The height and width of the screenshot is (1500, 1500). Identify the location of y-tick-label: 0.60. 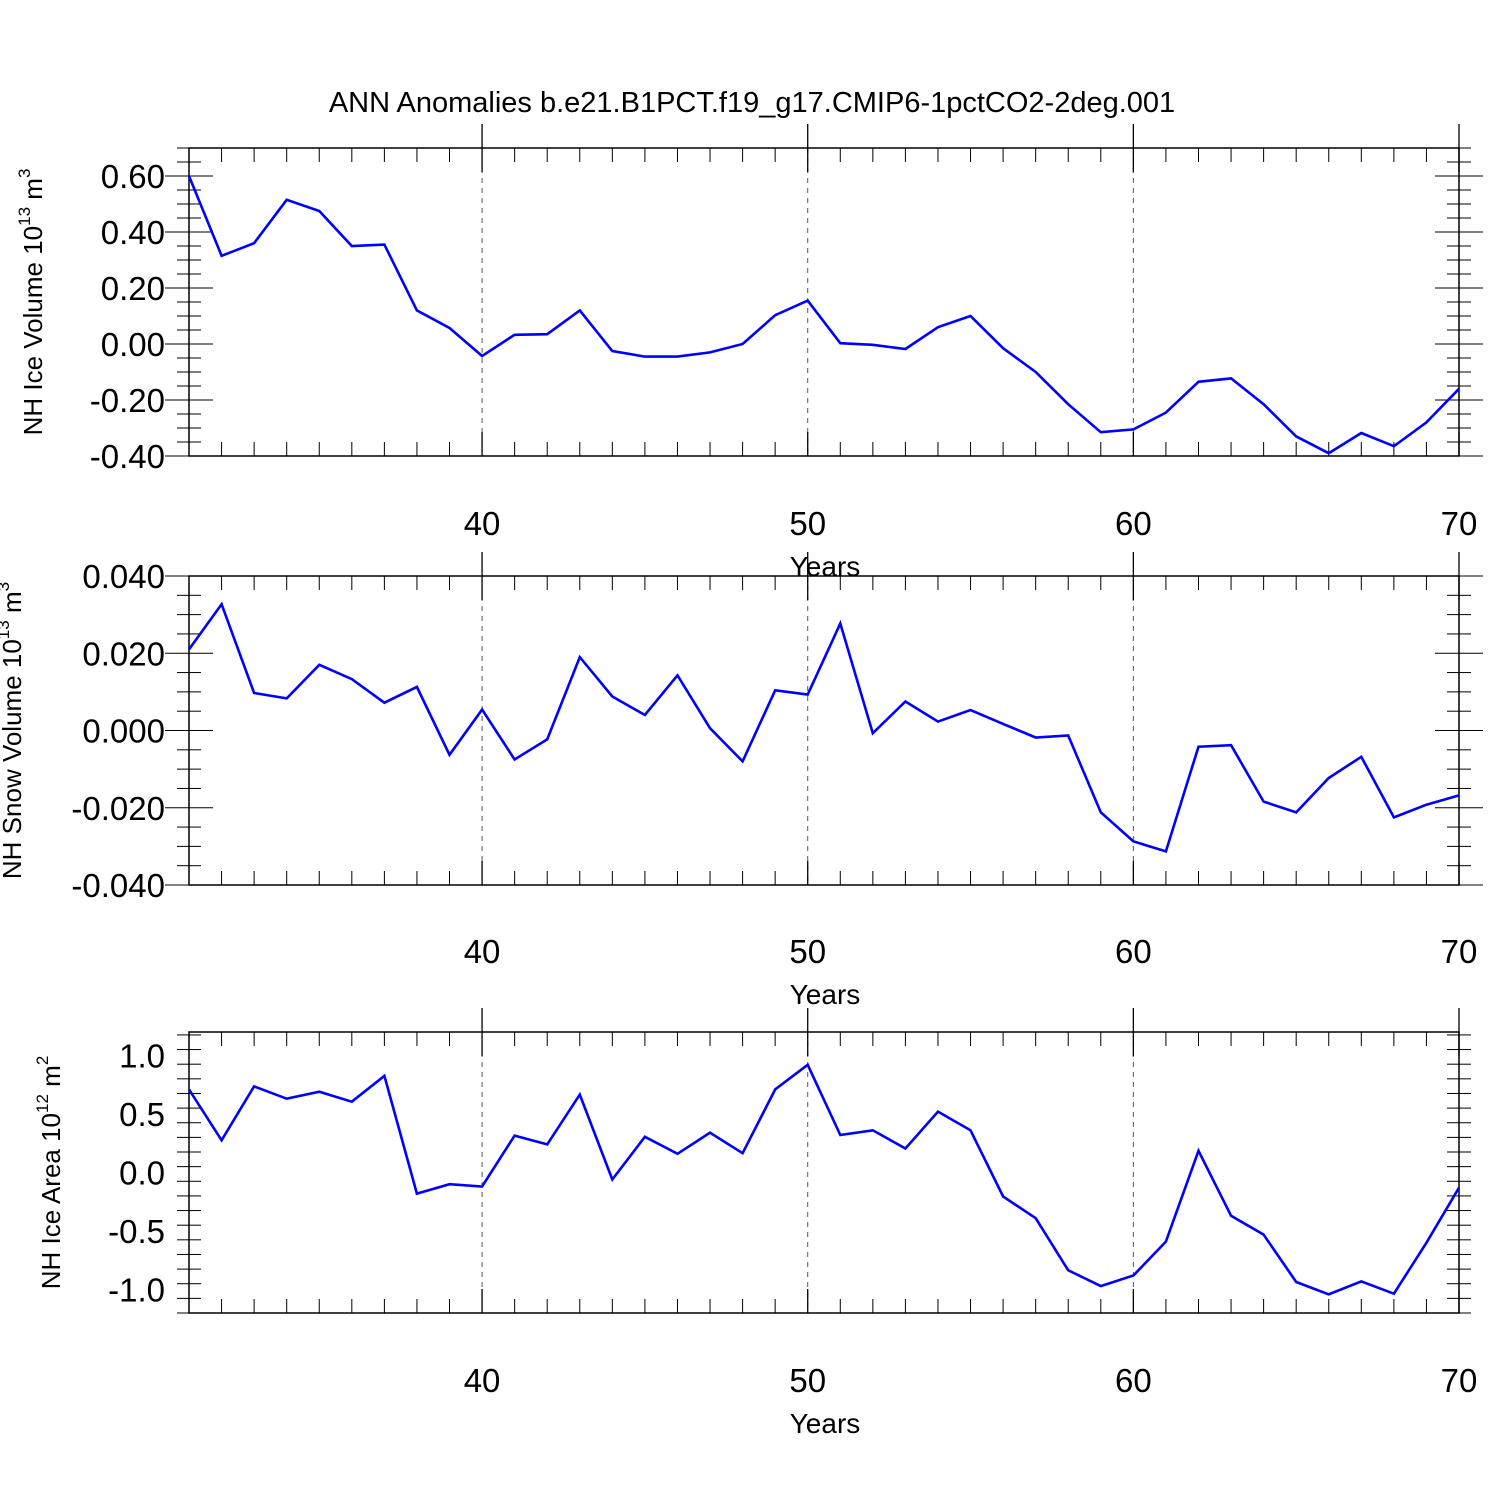
(133, 176).